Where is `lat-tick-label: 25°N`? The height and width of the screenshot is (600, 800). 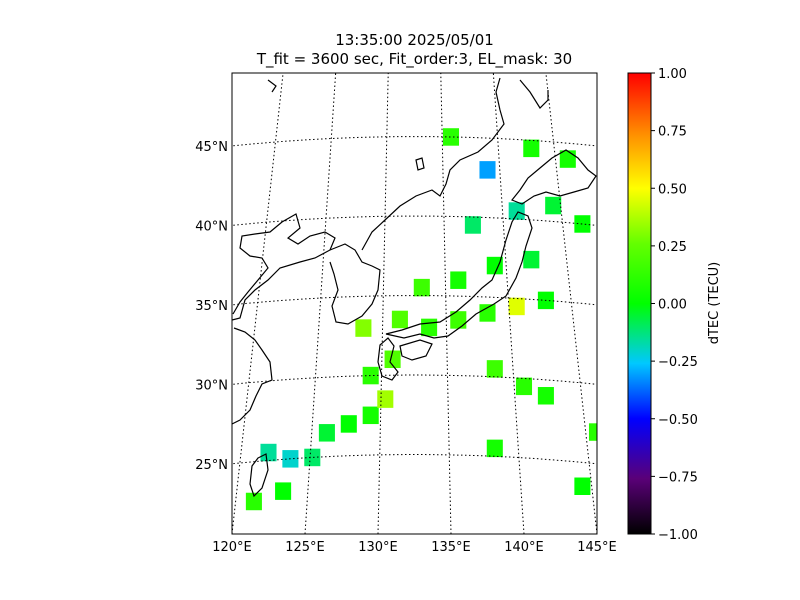
lat-tick-label: 25°N is located at coordinates (211, 465).